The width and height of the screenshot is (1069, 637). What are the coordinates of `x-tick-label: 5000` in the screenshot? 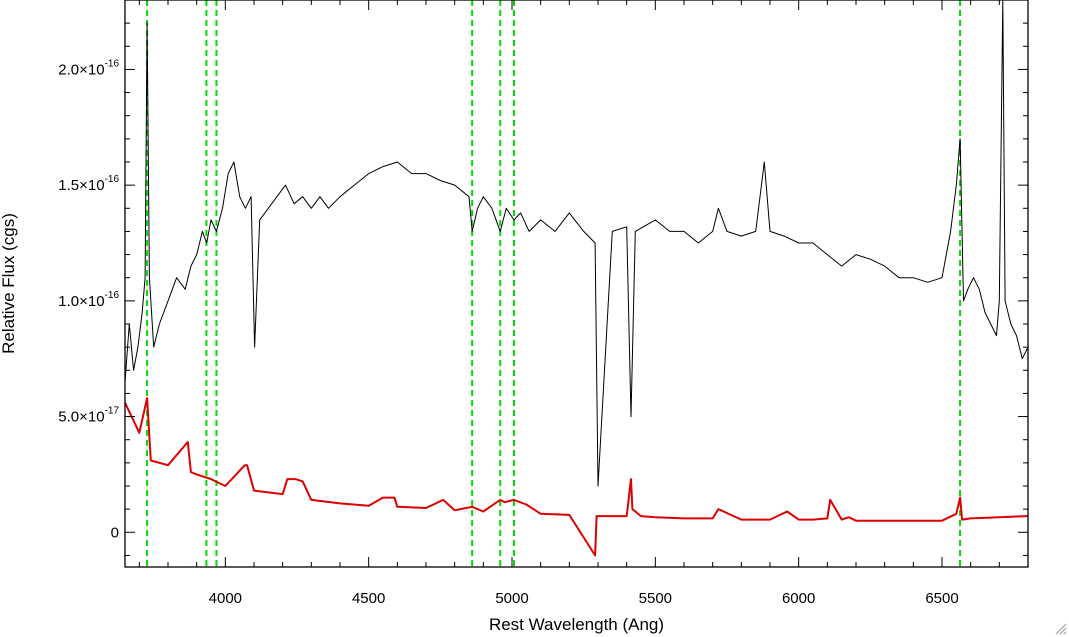 It's located at (511, 598).